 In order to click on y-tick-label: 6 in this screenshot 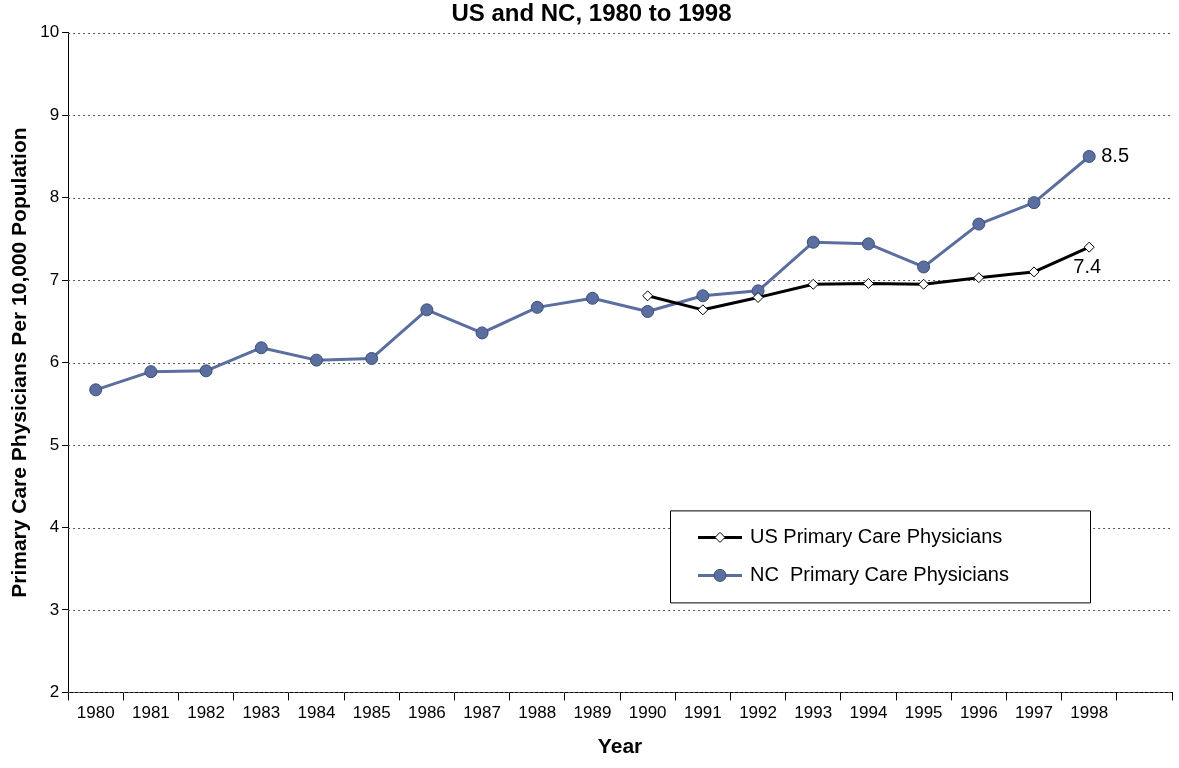, I will do `click(54, 362)`.